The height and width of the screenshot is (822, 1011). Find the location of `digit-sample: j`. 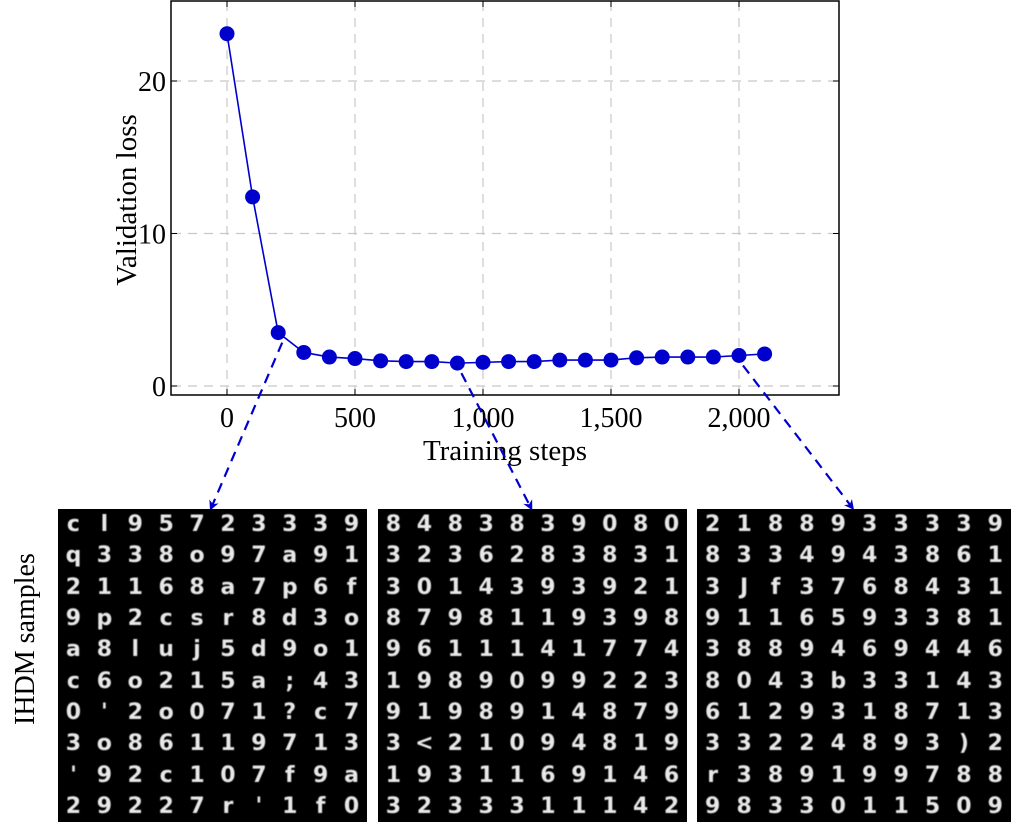

digit-sample: j is located at coordinates (197, 650).